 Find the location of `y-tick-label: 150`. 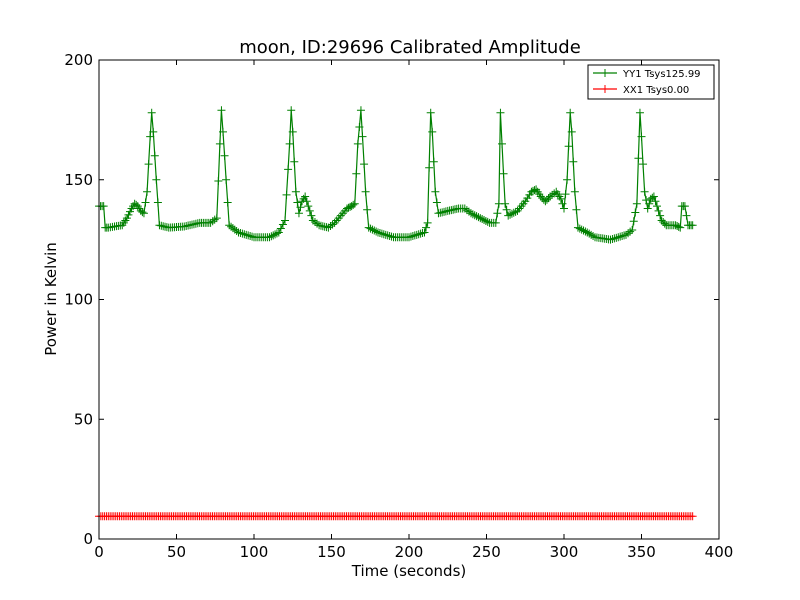

y-tick-label: 150 is located at coordinates (78, 180).